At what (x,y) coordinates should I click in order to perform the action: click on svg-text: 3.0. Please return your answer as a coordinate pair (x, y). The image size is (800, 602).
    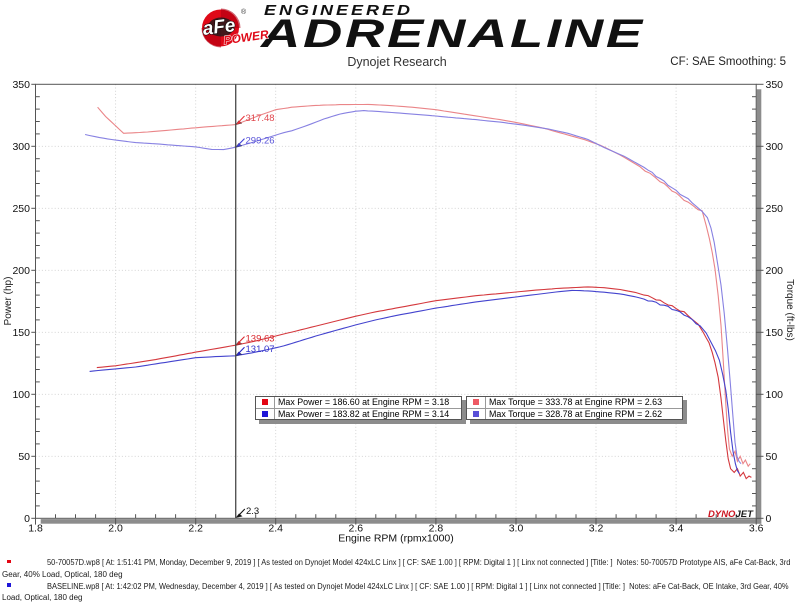
    Looking at the image, I should click on (516, 528).